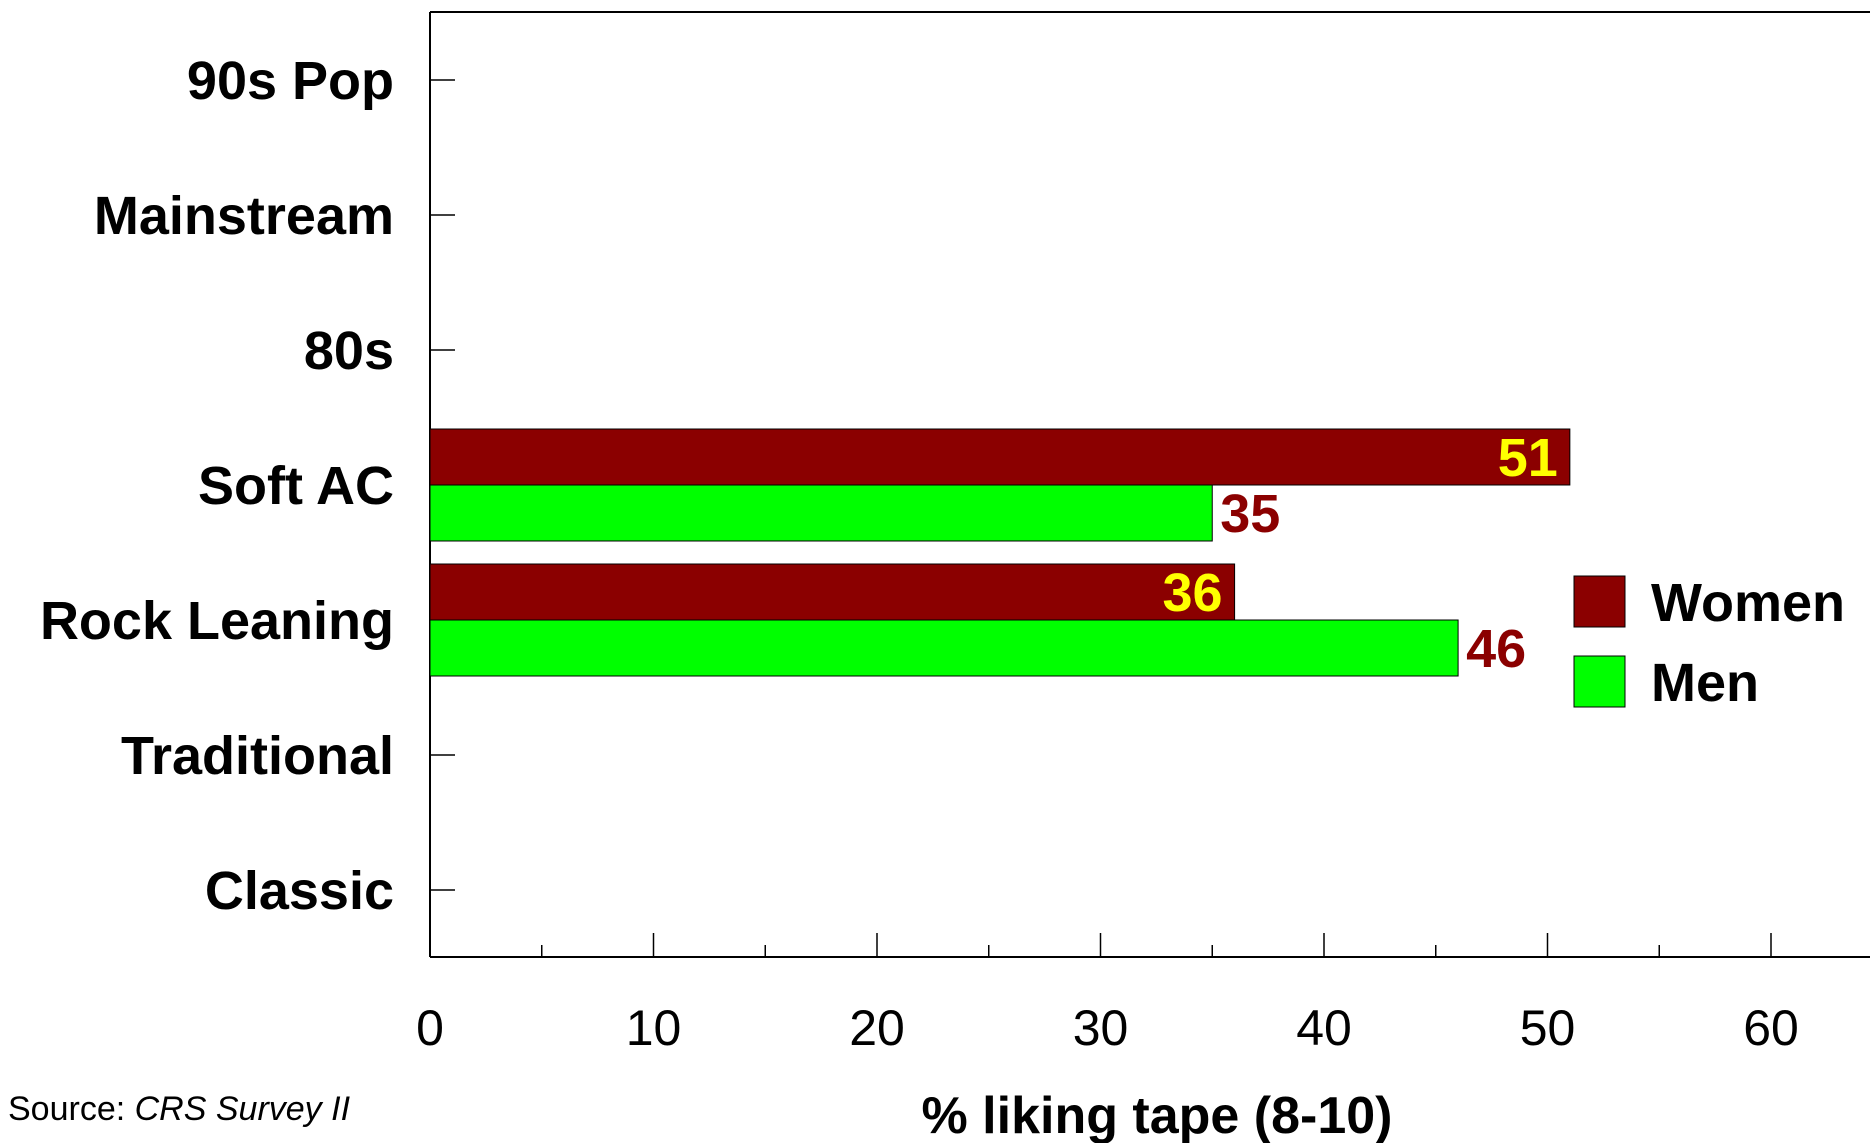 Image resolution: width=1870 pixels, height=1143 pixels. What do you see at coordinates (1548, 1028) in the screenshot?
I see `x-tick-label: 50` at bounding box center [1548, 1028].